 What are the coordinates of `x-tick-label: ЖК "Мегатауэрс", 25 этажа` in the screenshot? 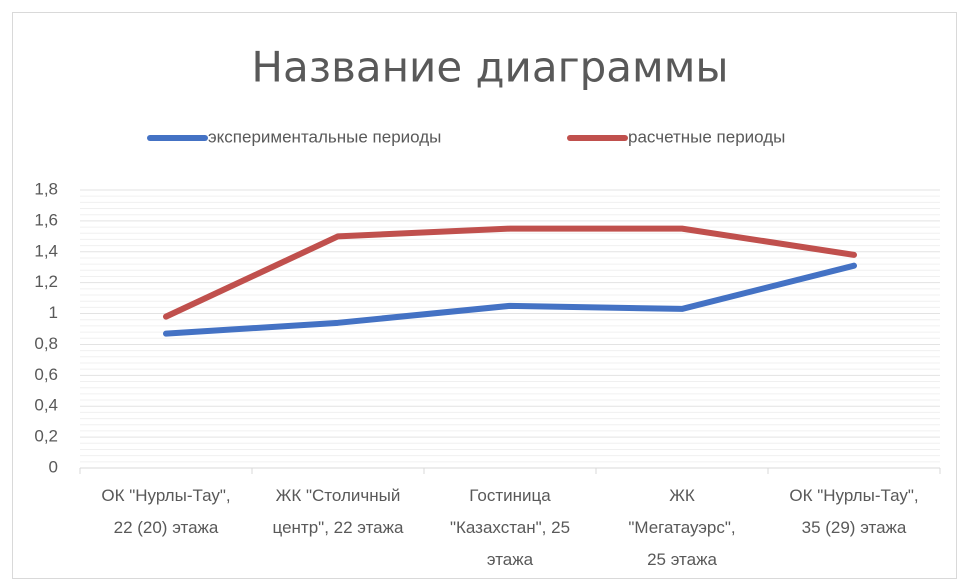 It's located at (681, 527).